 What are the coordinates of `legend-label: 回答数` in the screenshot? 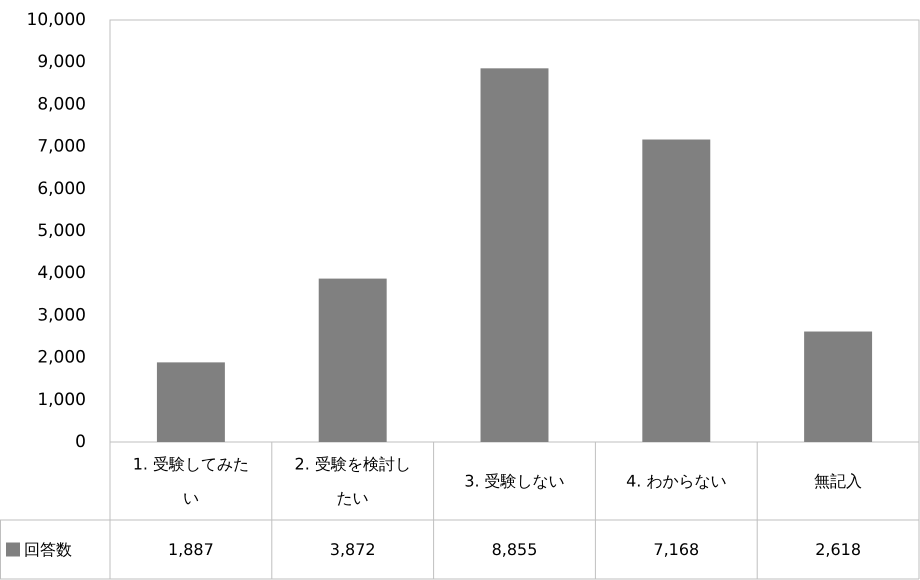 It's located at (48, 549).